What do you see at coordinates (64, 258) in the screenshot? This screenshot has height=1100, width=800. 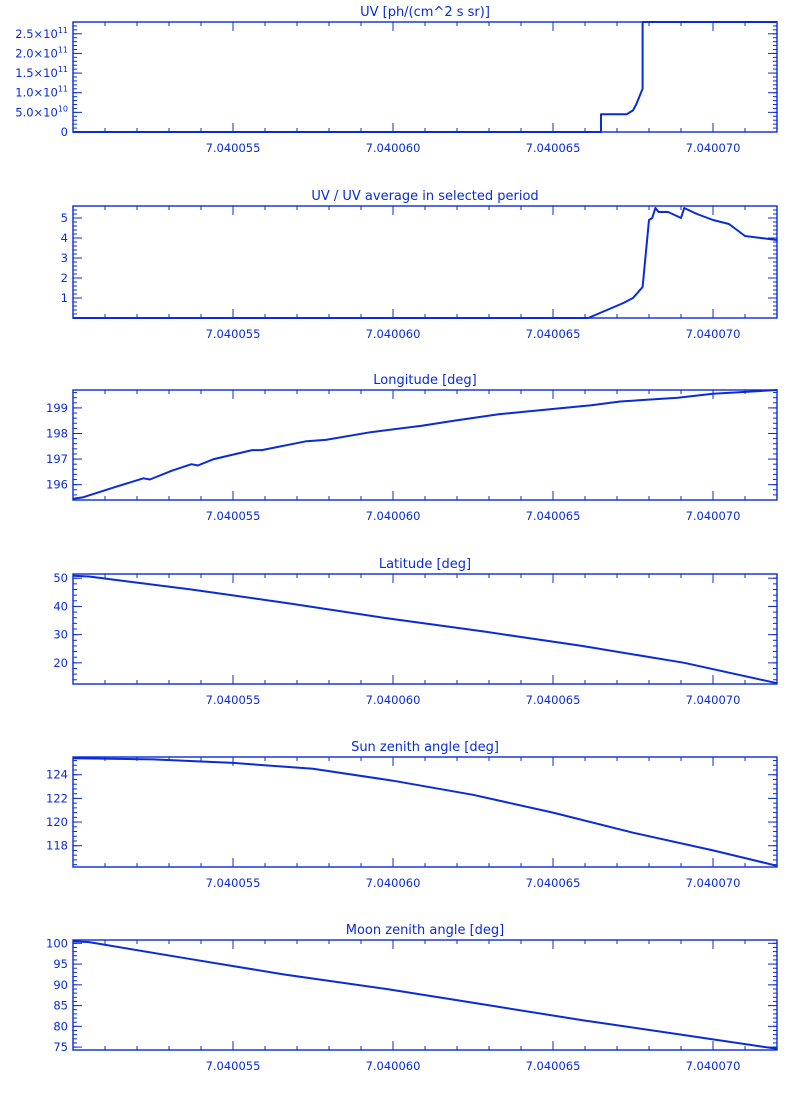 I see `y-tick-label: 3` at bounding box center [64, 258].